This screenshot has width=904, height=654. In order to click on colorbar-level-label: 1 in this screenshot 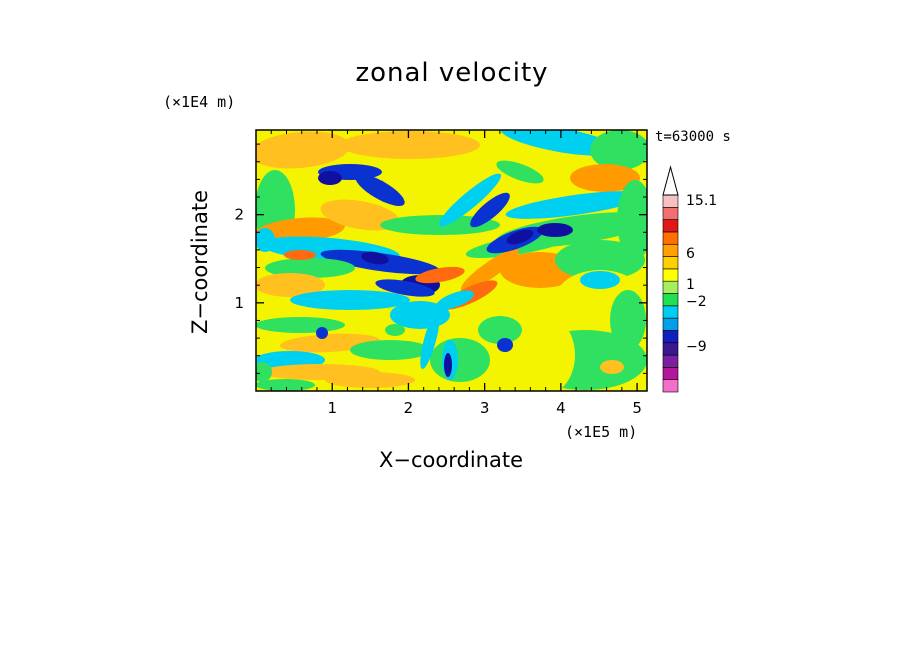, I will do `click(690, 285)`.